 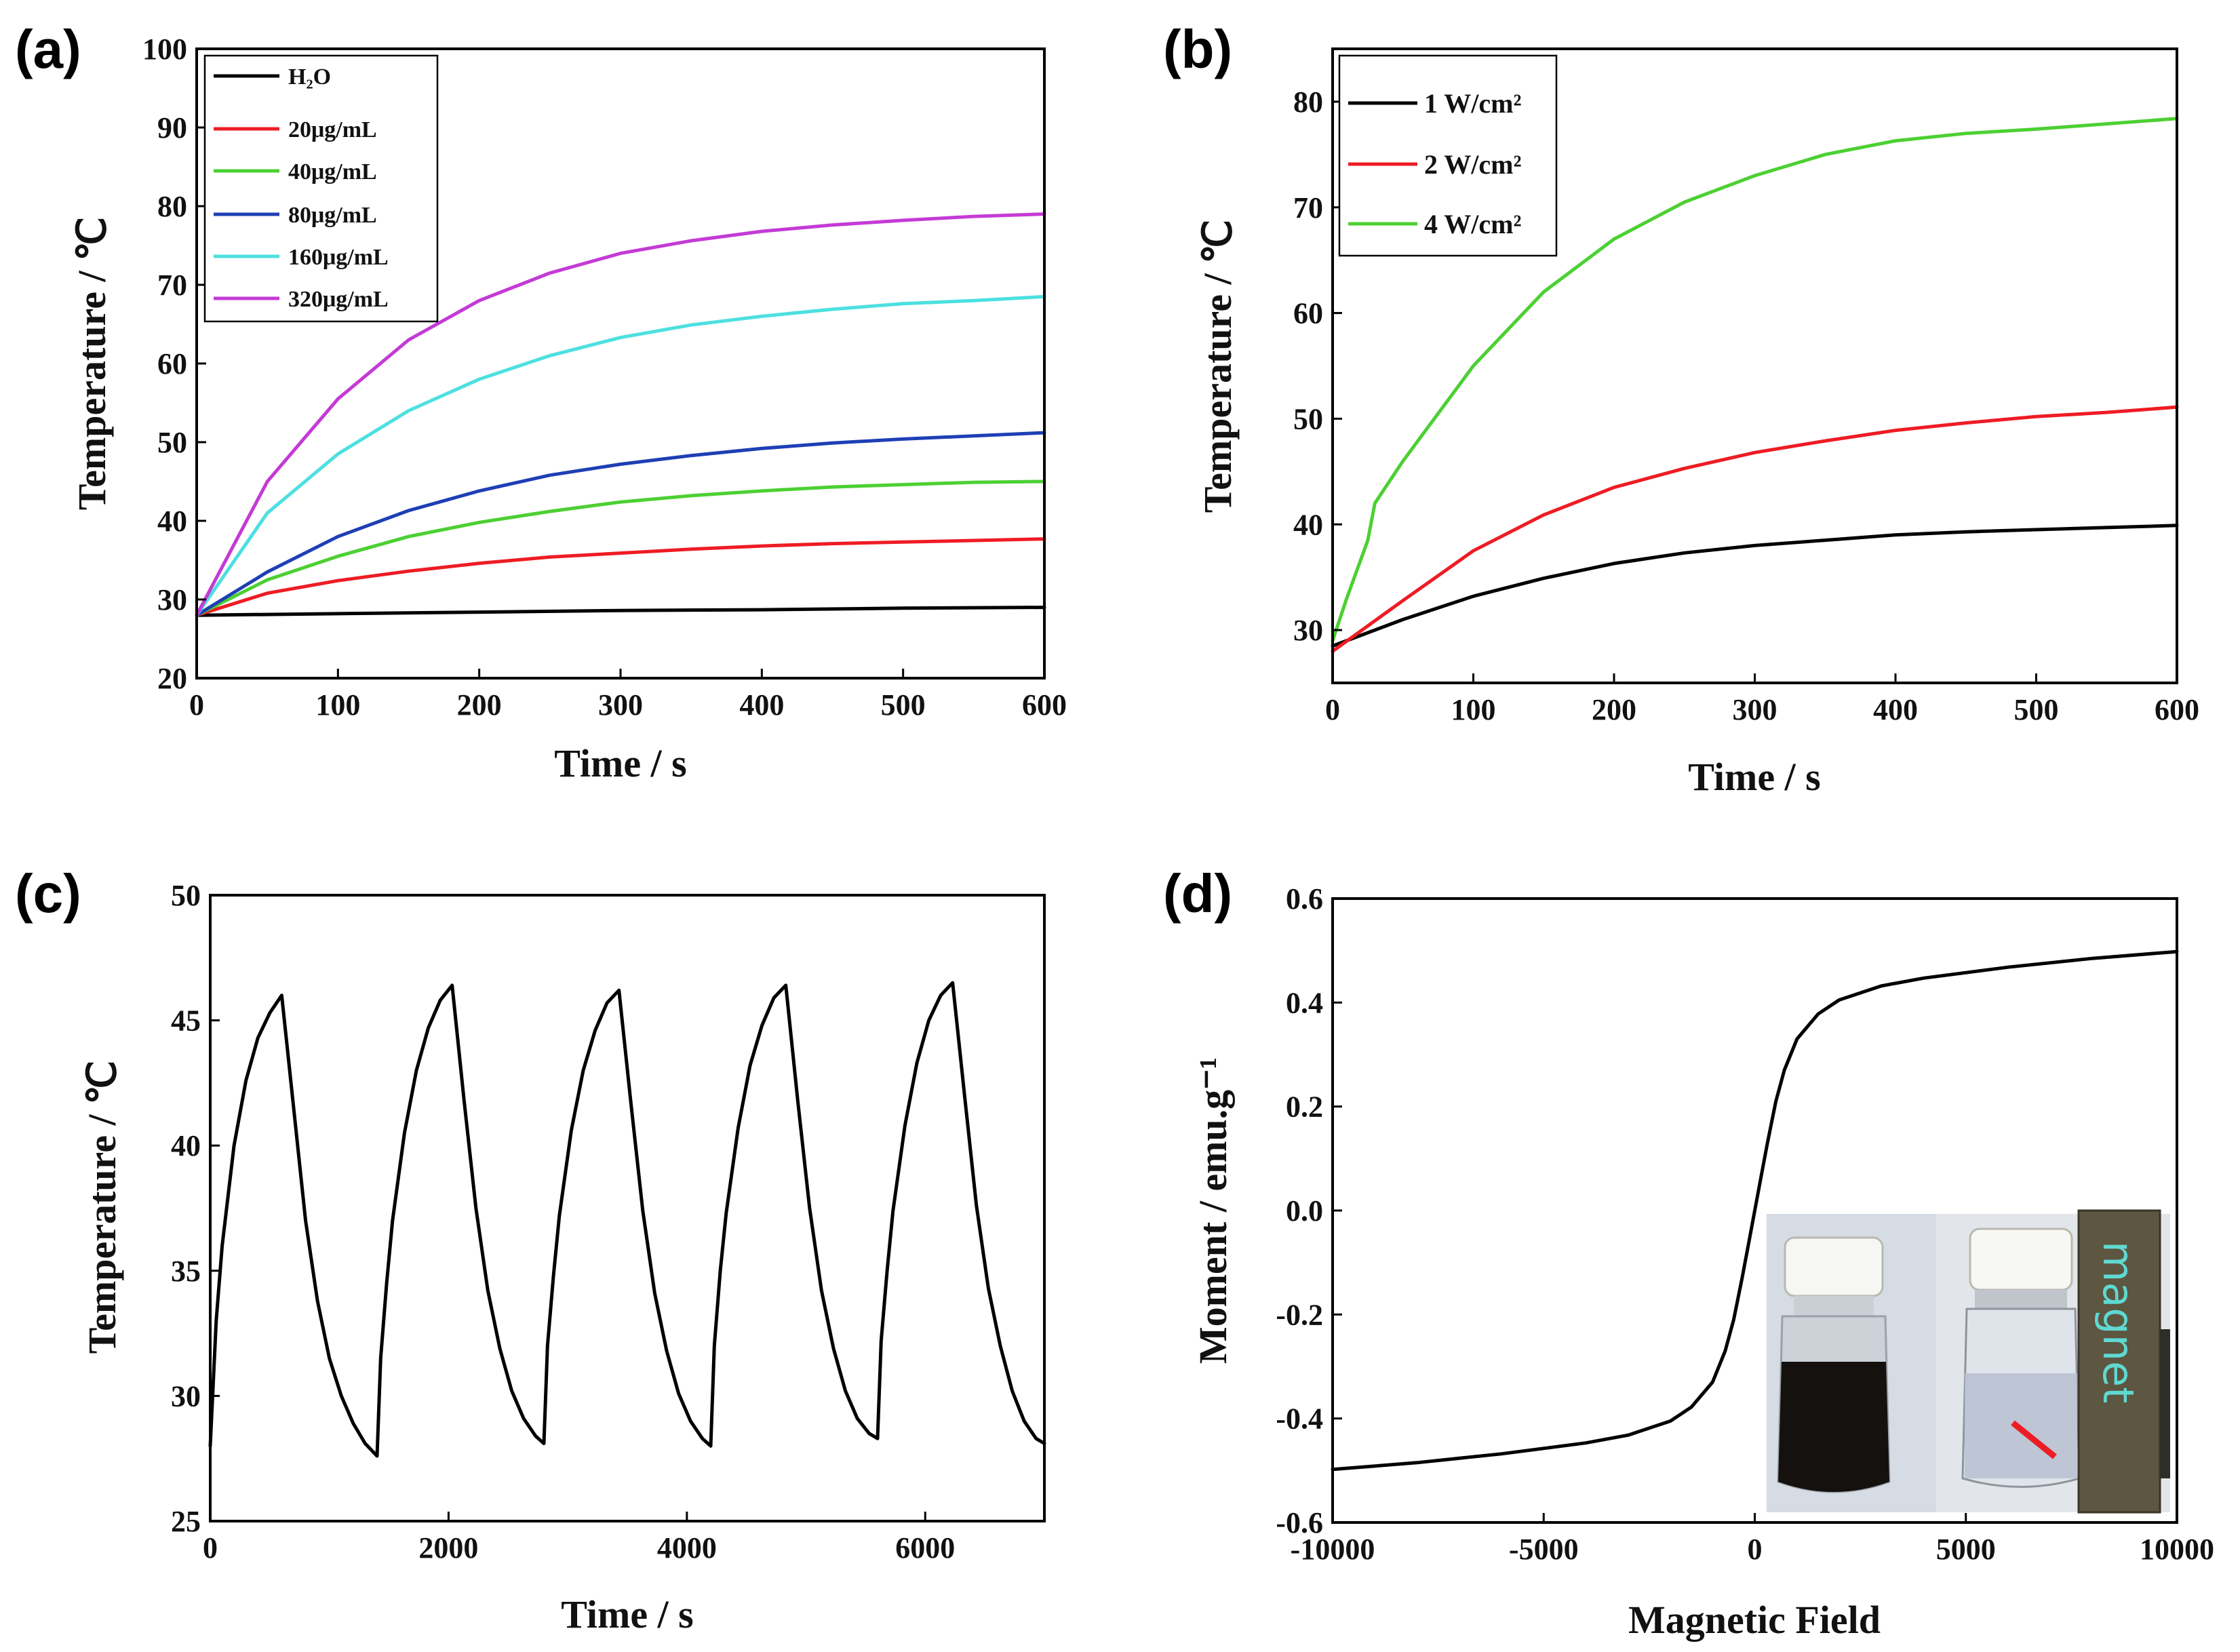 I want to click on y-tick-label-d-3: 0.0, so click(x=1304, y=1210).